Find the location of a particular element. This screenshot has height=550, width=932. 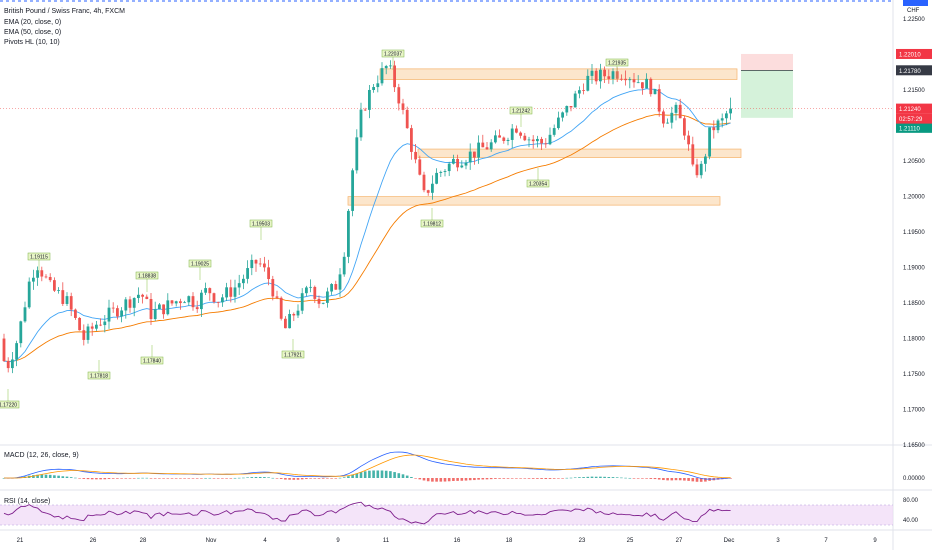

rsi-pane-label: RSI (14, close) is located at coordinates (27, 501).